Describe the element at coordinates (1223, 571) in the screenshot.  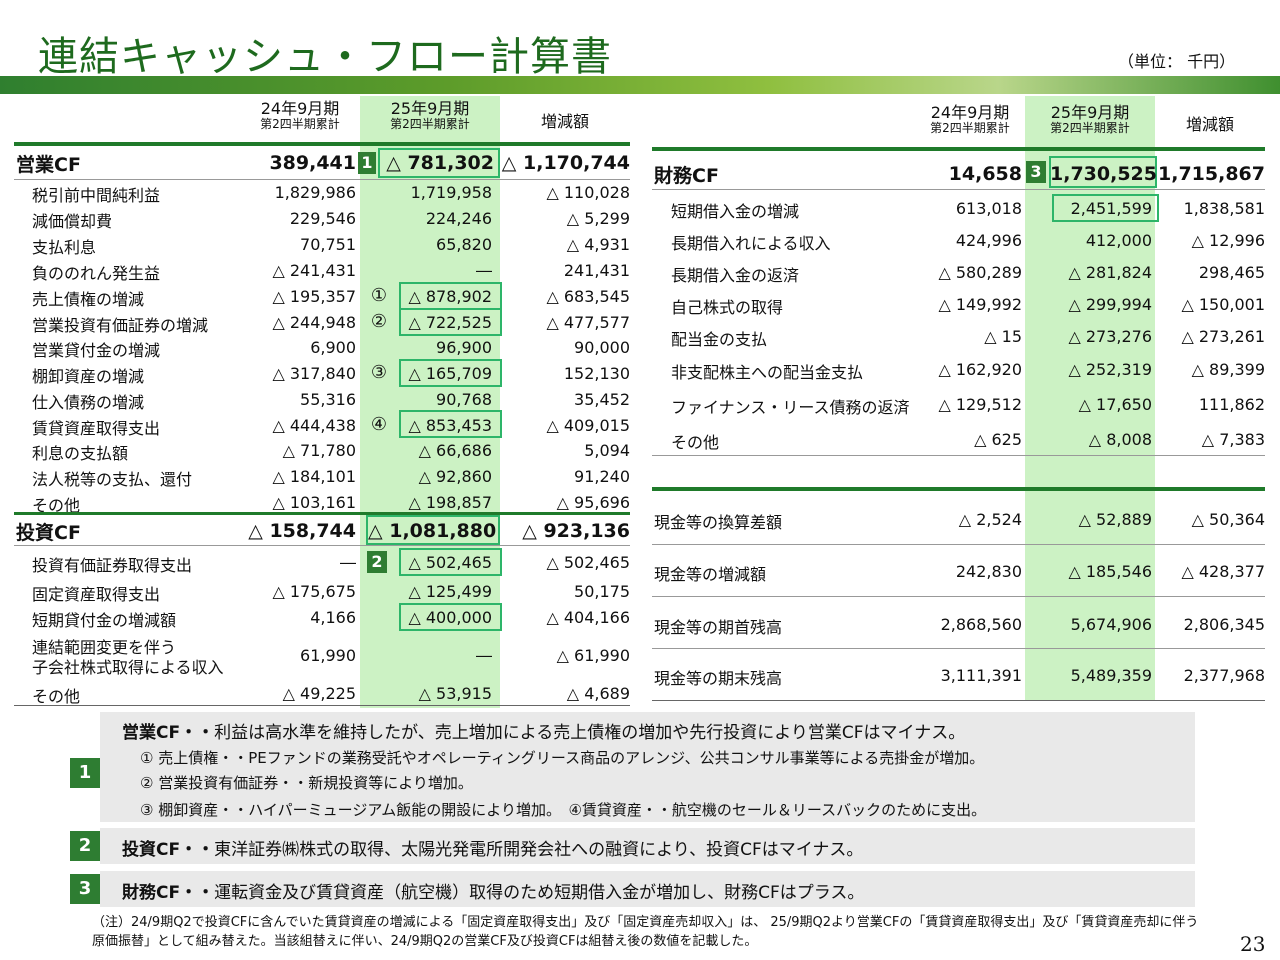
I see `table-row-diff: △ 428,377` at that location.